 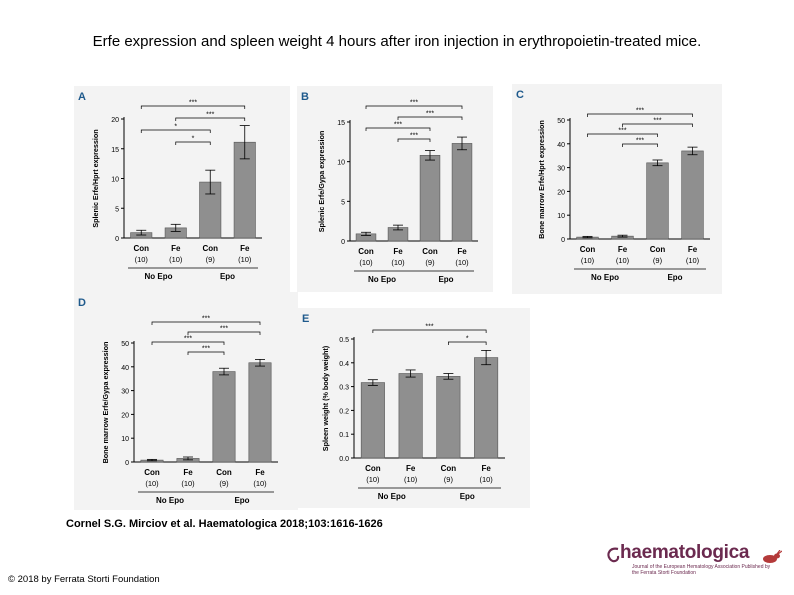 I want to click on y-tick-label: 0, so click(x=117, y=239).